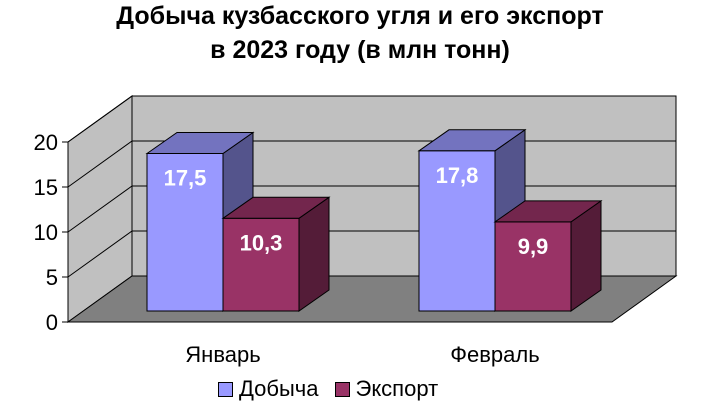 Image resolution: width=720 pixels, height=419 pixels. What do you see at coordinates (360, 16) in the screenshot?
I see `chart-title-line-1: Добыча кузбасского угля и его экспорт` at bounding box center [360, 16].